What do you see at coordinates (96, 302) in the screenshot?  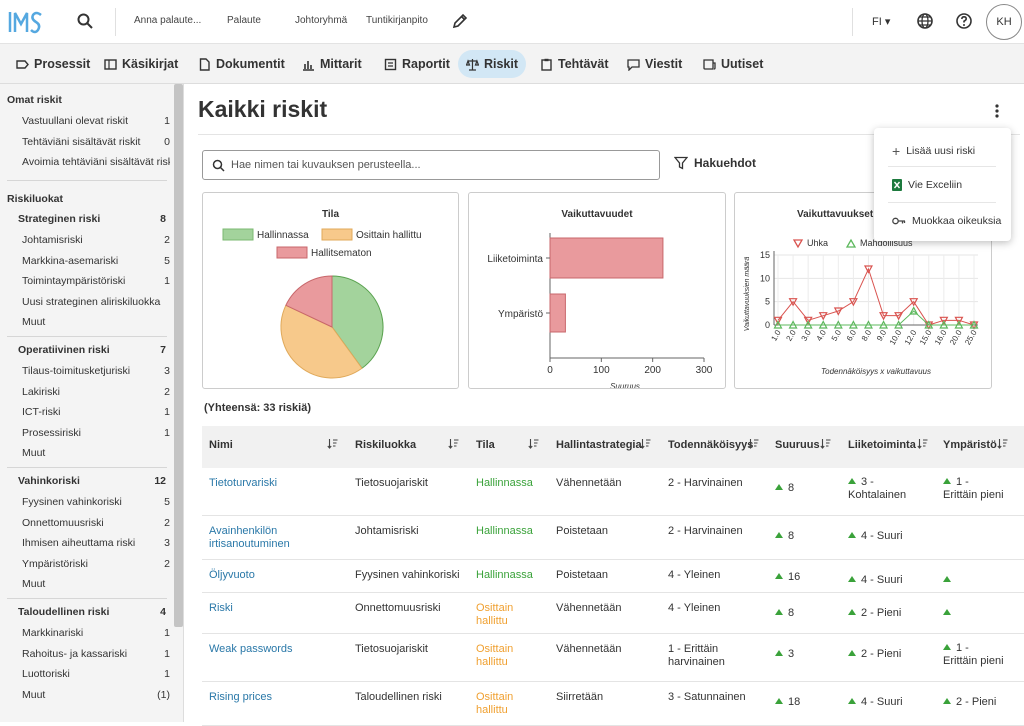 I see `sidebar-item: Uusi strateginen aliriskiluokka` at bounding box center [96, 302].